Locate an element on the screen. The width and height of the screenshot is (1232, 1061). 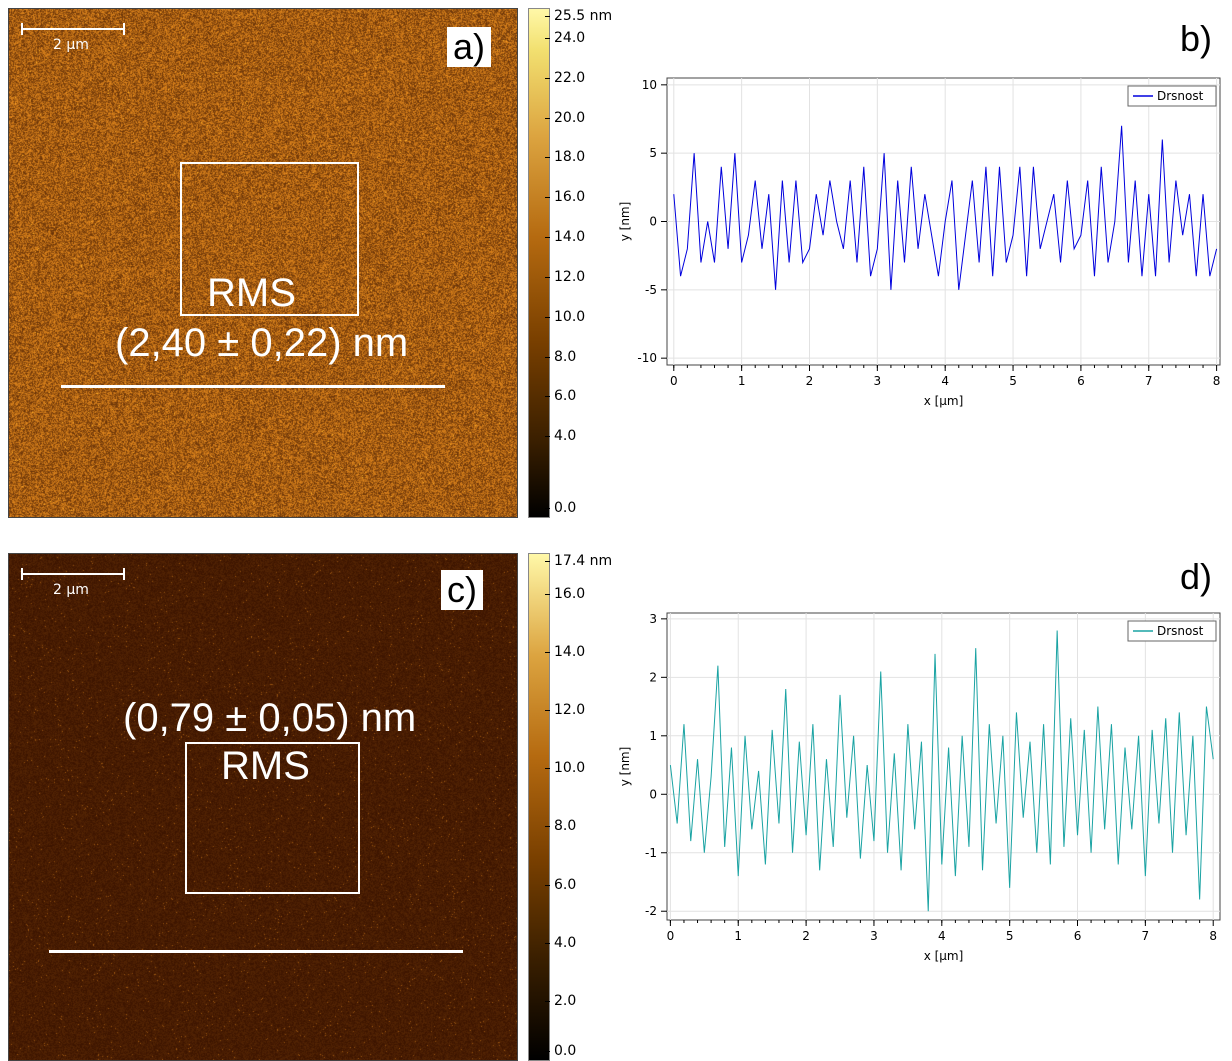
colorbar-tick-label: 16.0 is located at coordinates (570, 593).